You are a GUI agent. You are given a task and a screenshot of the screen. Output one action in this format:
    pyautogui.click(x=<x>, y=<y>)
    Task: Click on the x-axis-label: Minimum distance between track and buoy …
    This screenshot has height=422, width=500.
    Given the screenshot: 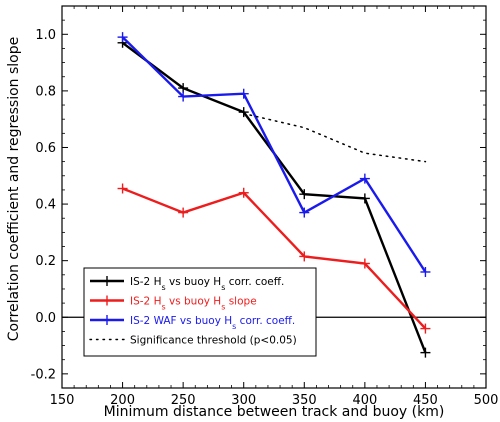 What is the action you would take?
    pyautogui.click(x=274, y=412)
    